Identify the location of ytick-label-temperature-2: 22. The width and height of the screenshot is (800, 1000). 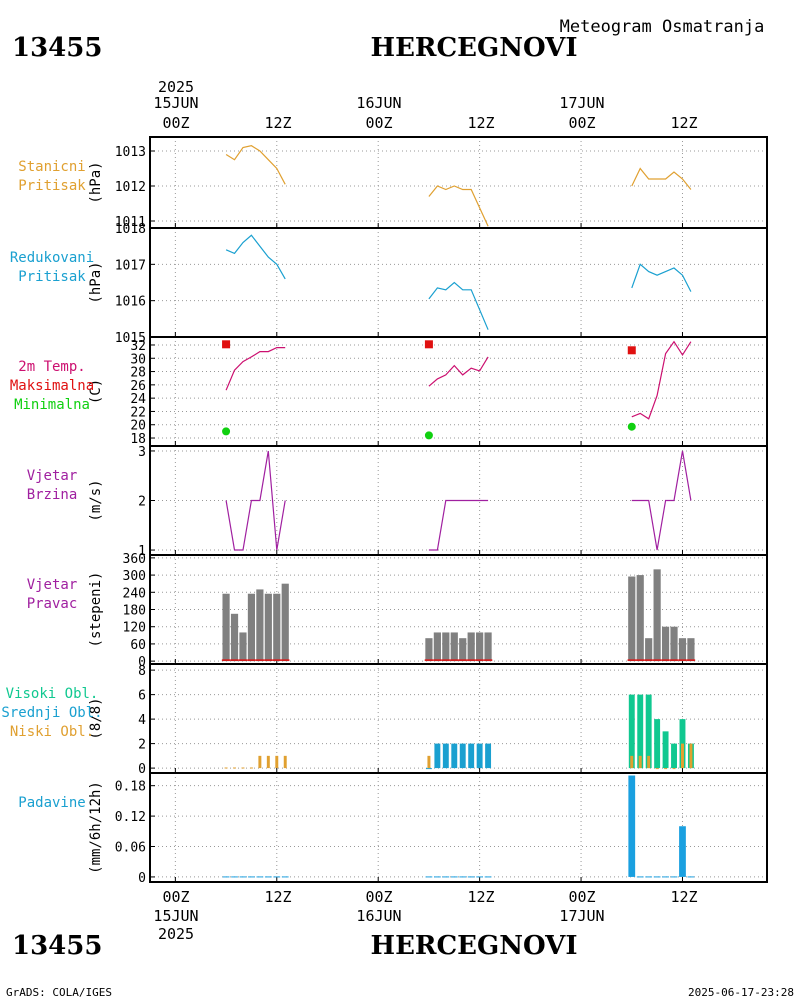
(138, 412).